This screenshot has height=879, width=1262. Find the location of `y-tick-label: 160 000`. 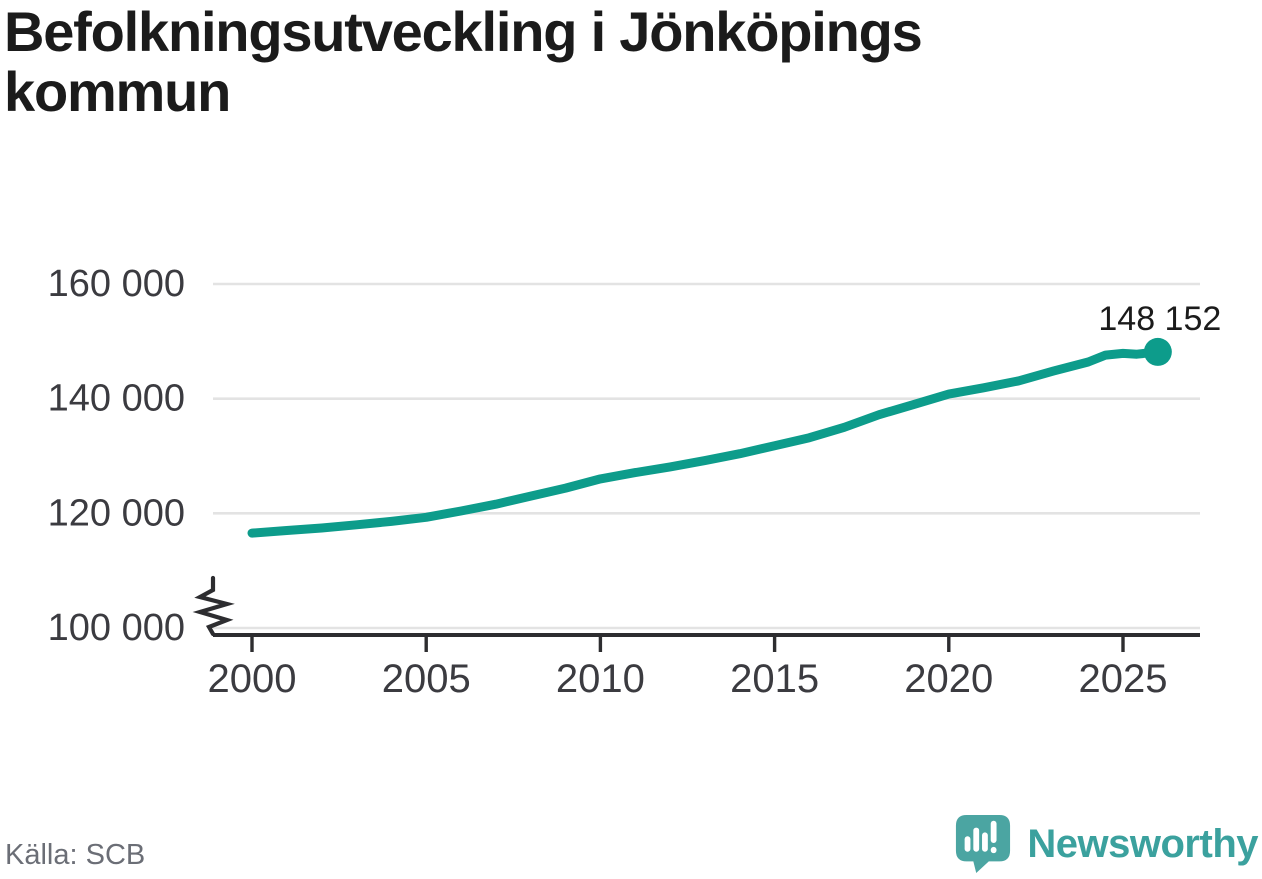

y-tick-label: 160 000 is located at coordinates (116, 284).